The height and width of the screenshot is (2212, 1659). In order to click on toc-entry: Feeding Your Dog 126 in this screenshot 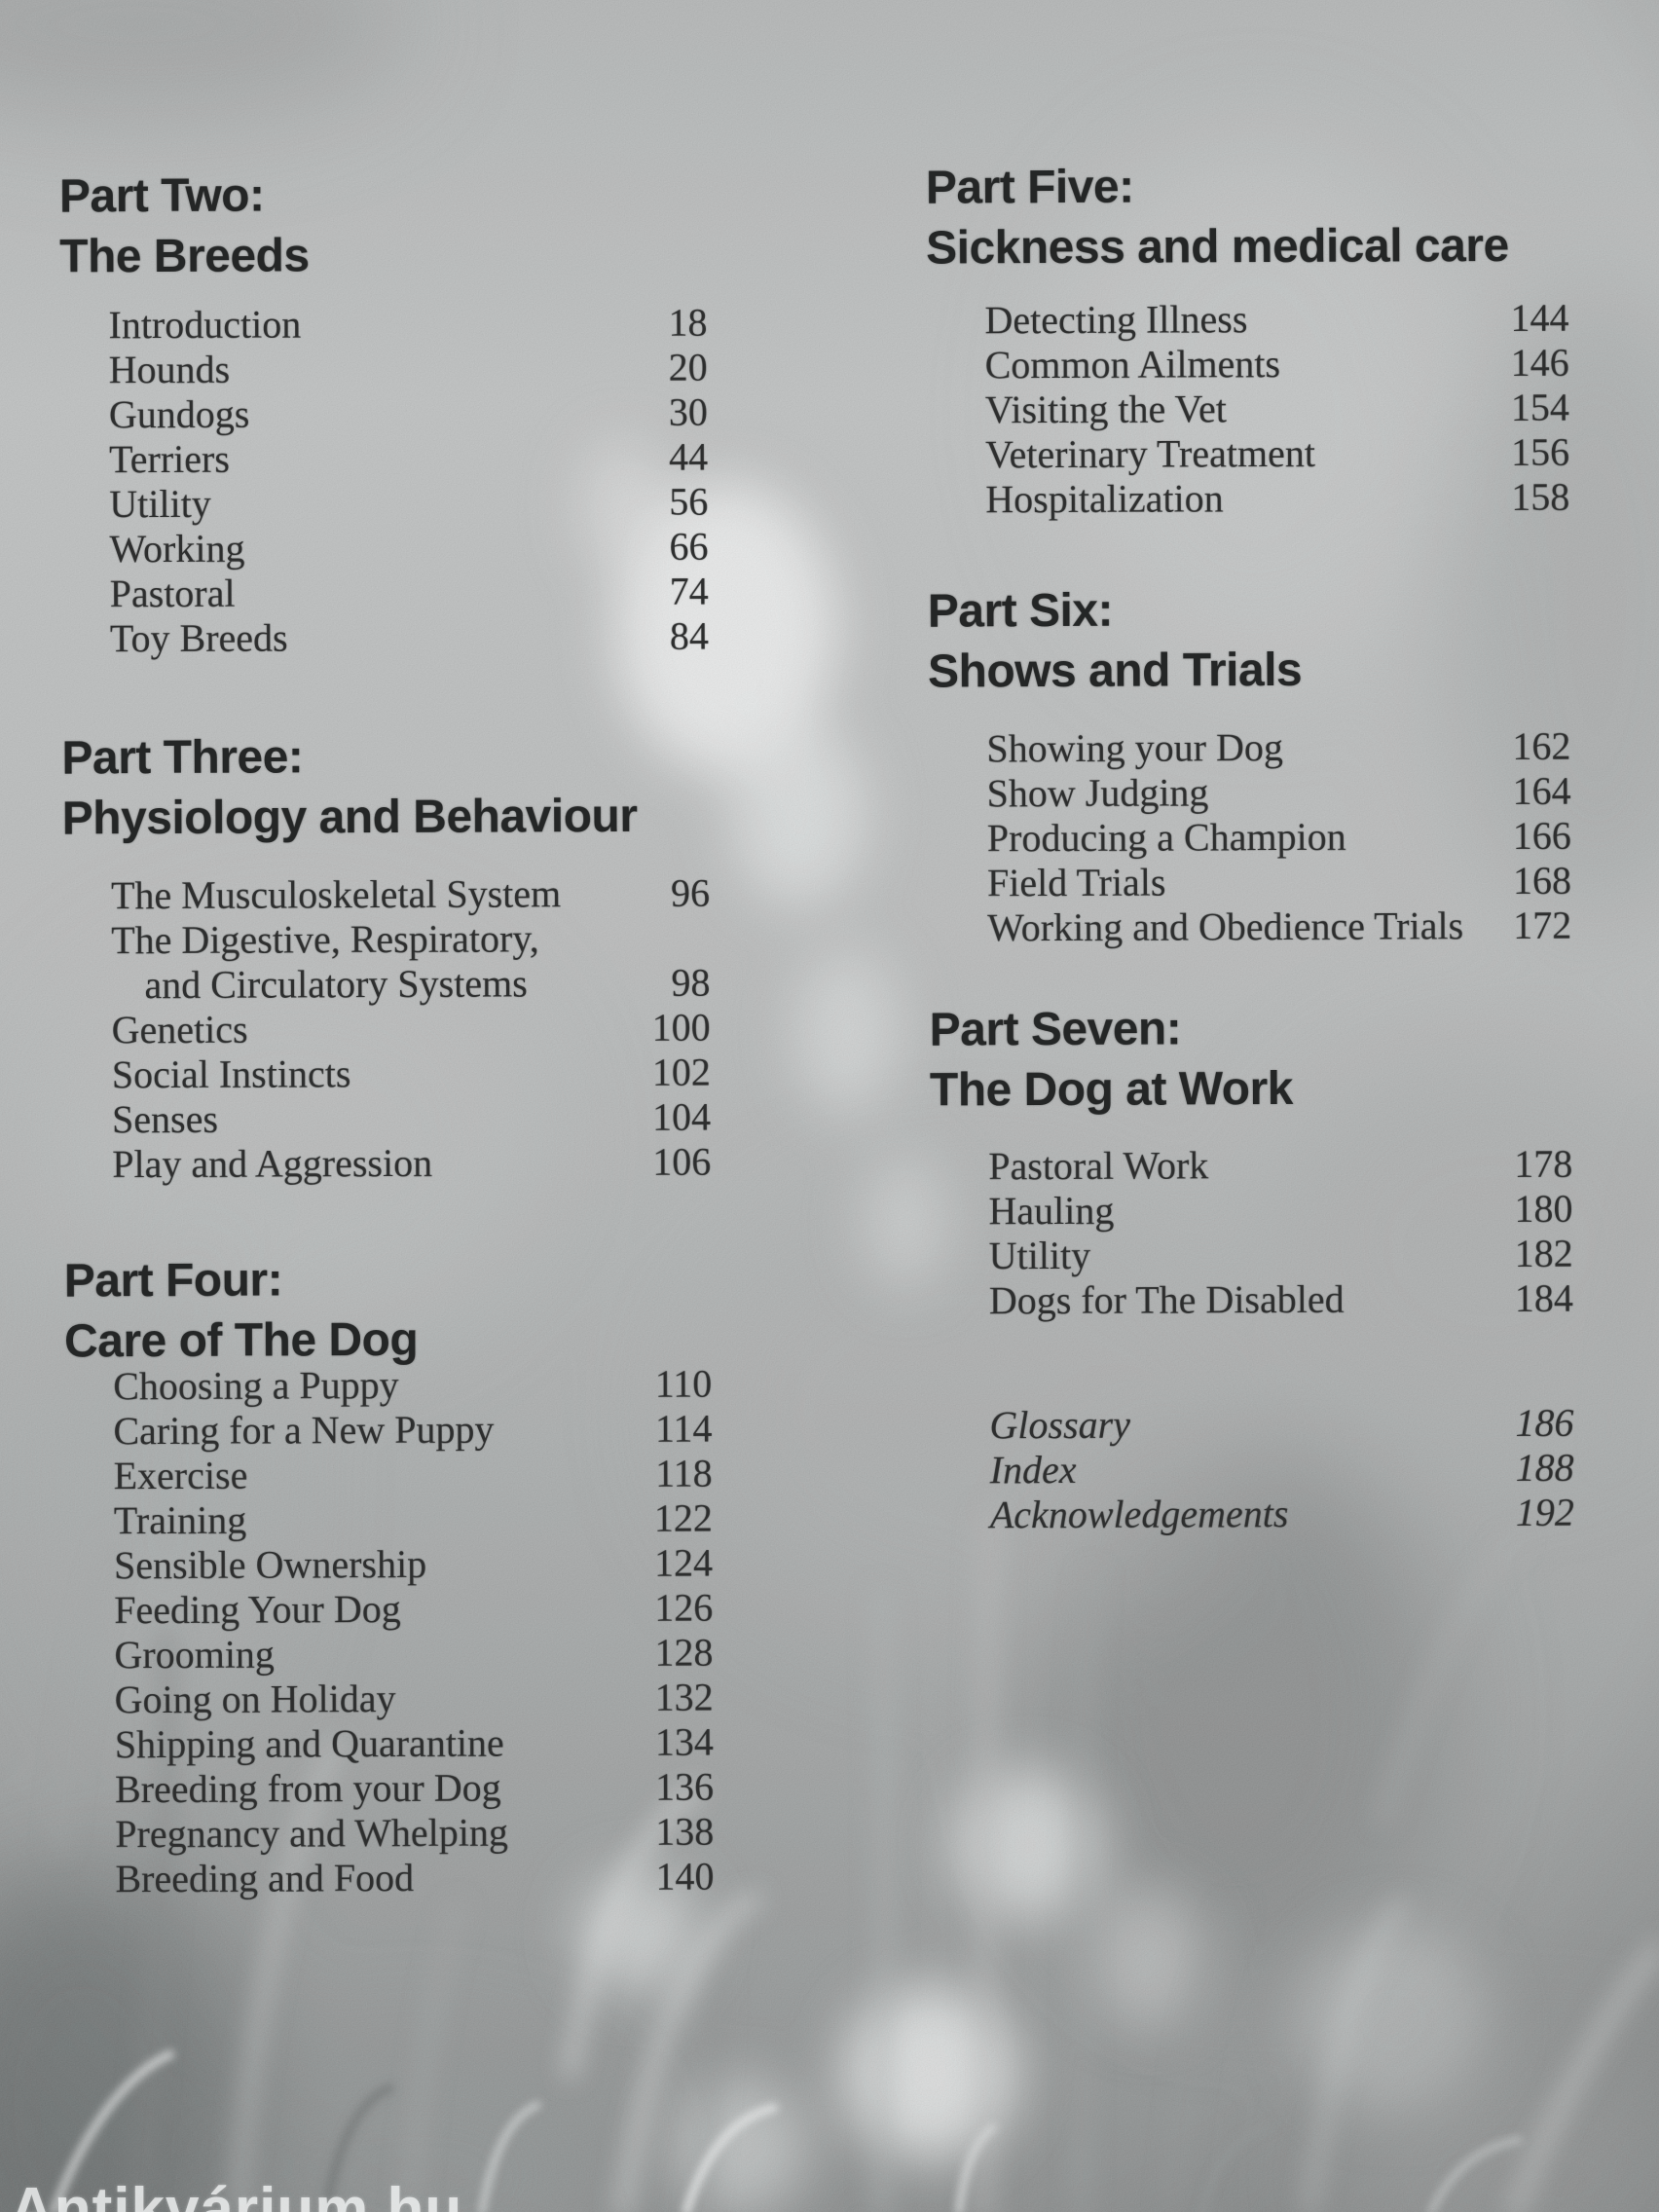, I will do `click(413, 1610)`.